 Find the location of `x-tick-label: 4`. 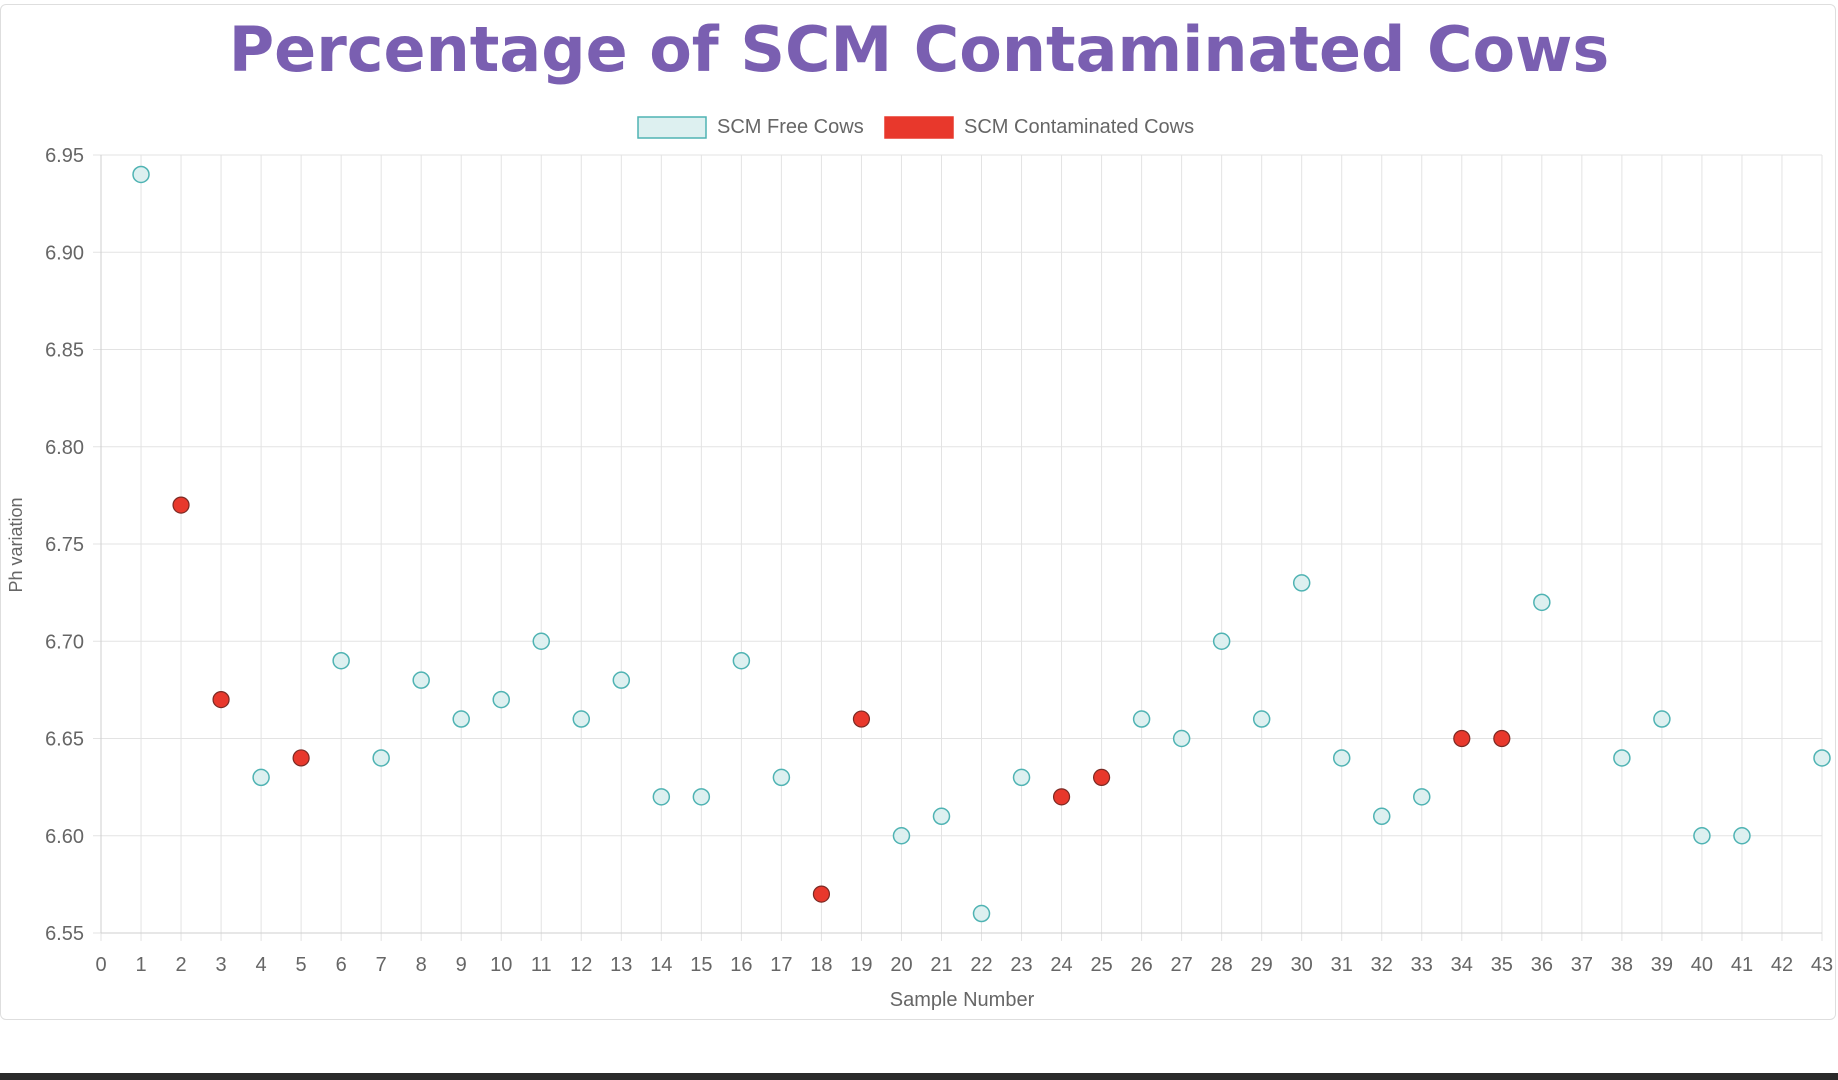

x-tick-label: 4 is located at coordinates (261, 965).